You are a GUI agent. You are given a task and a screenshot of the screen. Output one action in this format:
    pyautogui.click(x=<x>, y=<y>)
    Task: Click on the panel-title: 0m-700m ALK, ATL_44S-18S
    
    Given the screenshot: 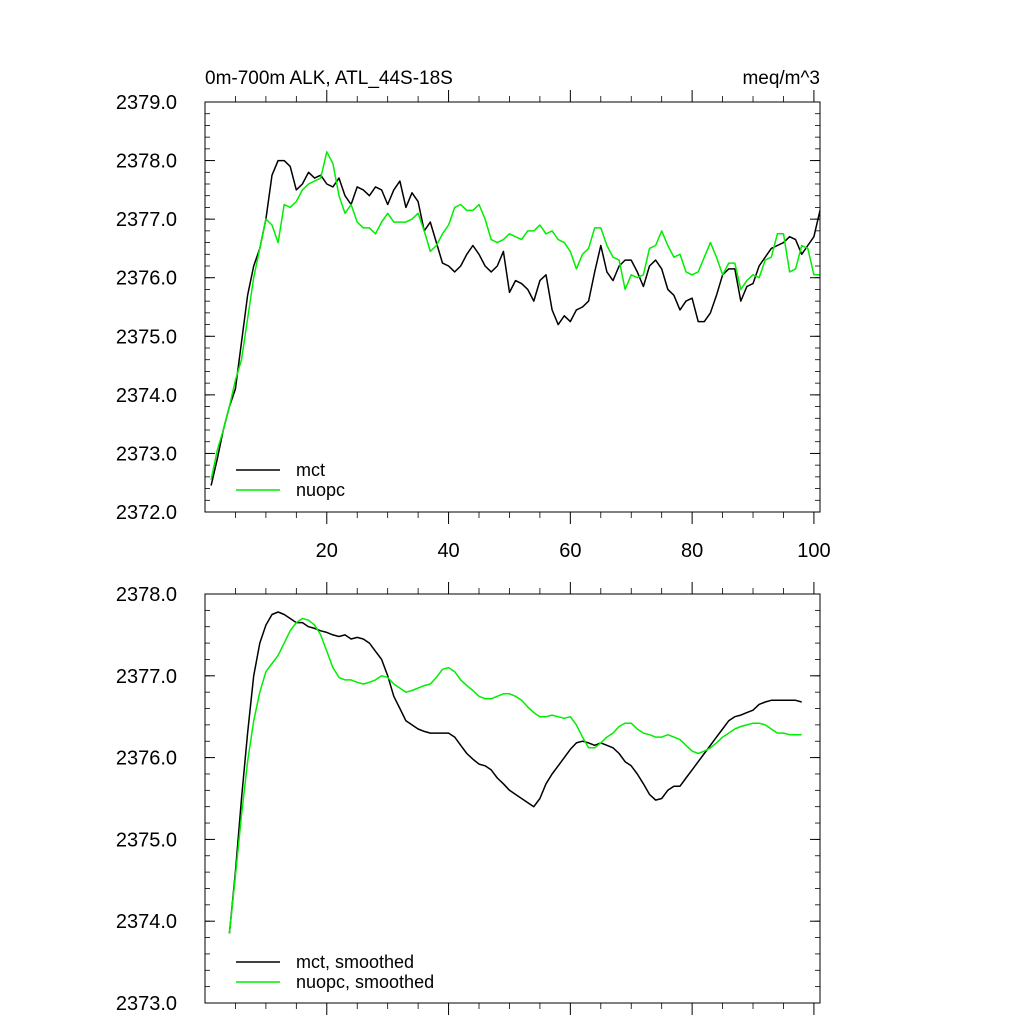 What is the action you would take?
    pyautogui.click(x=329, y=78)
    